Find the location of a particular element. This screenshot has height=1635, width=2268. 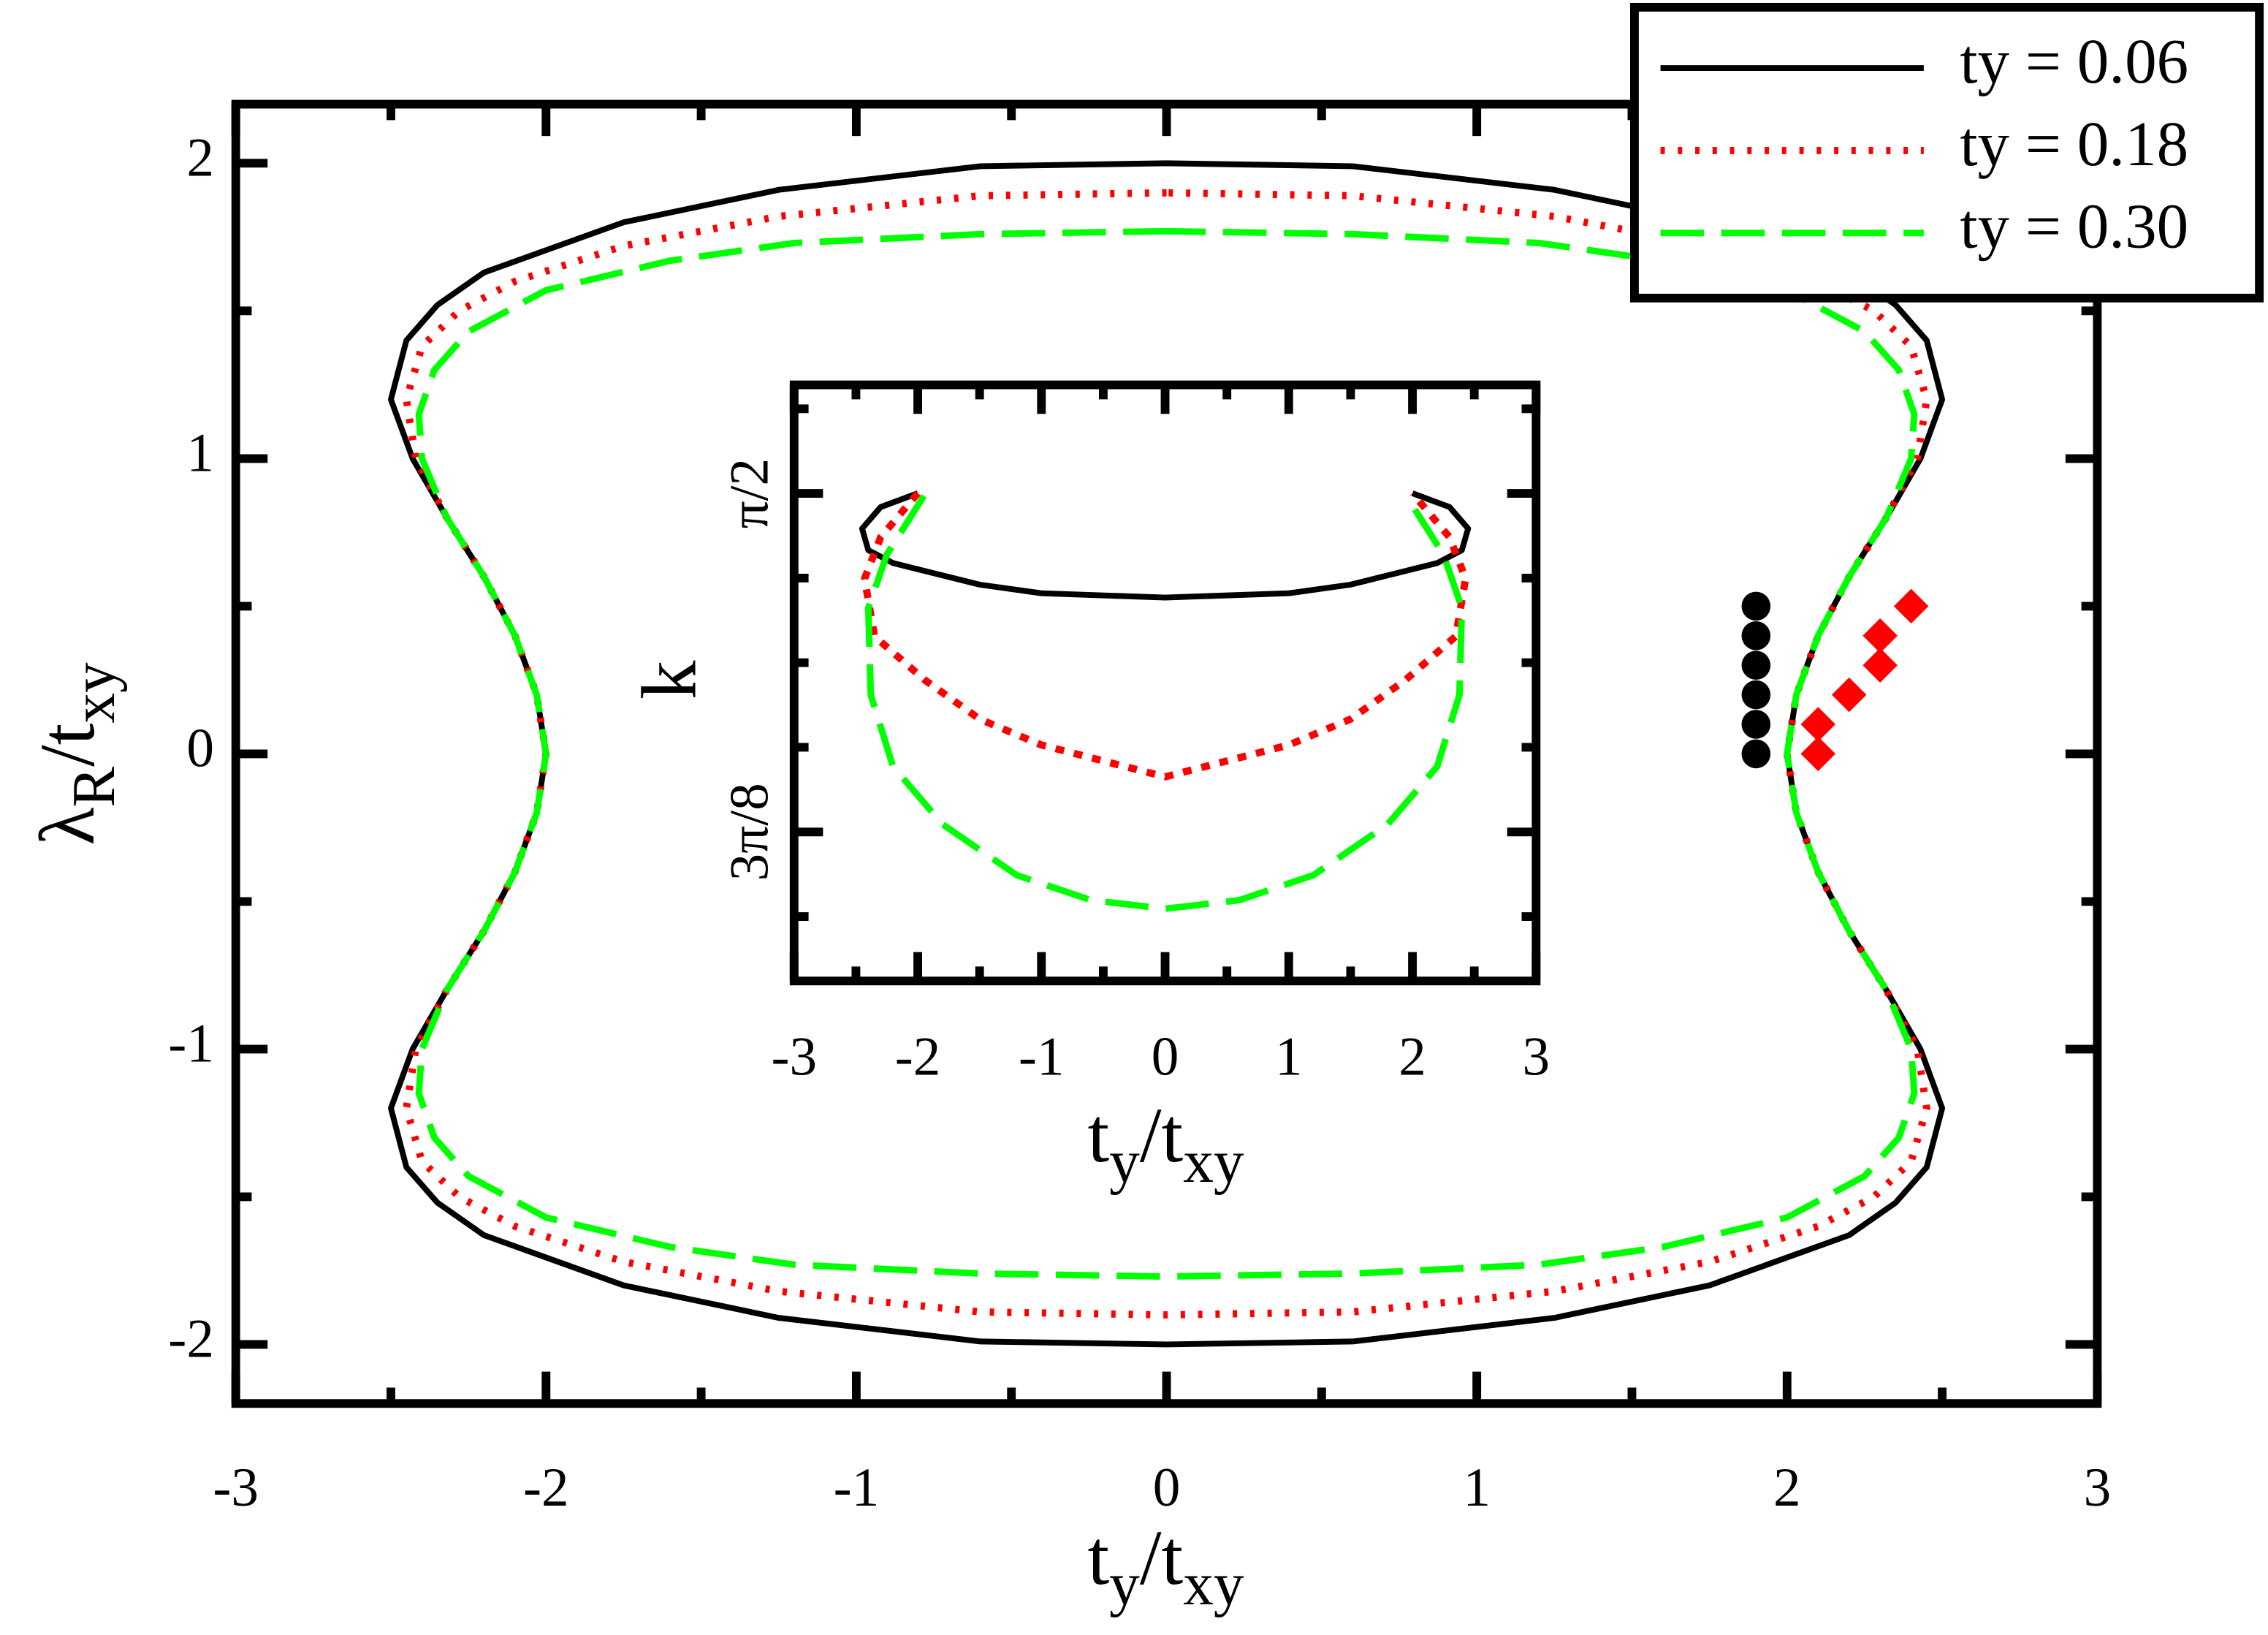

axis-label-part: k is located at coordinates (669, 679).